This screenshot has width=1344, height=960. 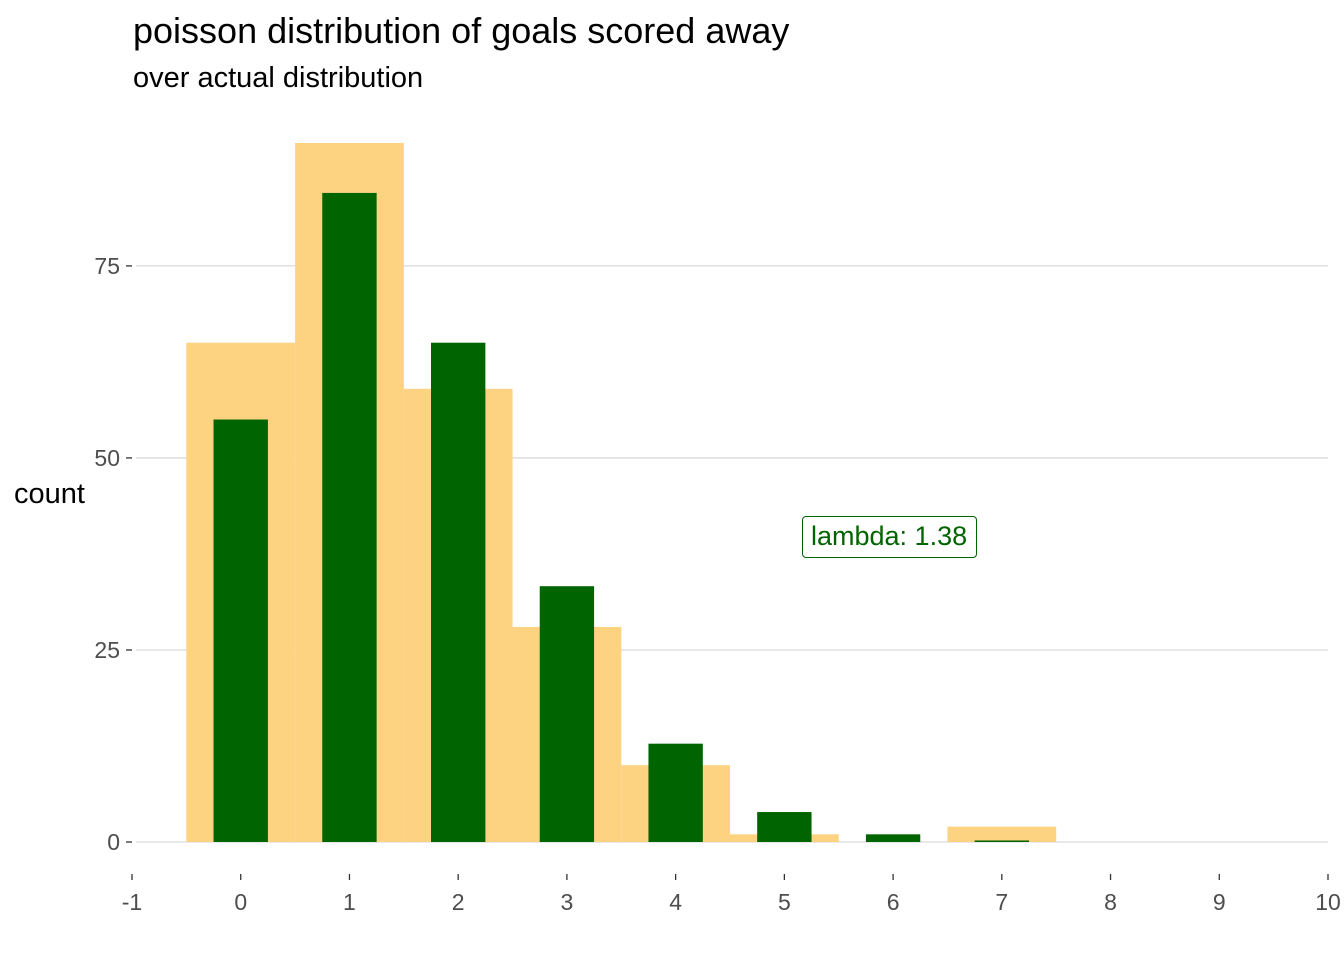 I want to click on x-tick-label: 7, so click(x=1001, y=902).